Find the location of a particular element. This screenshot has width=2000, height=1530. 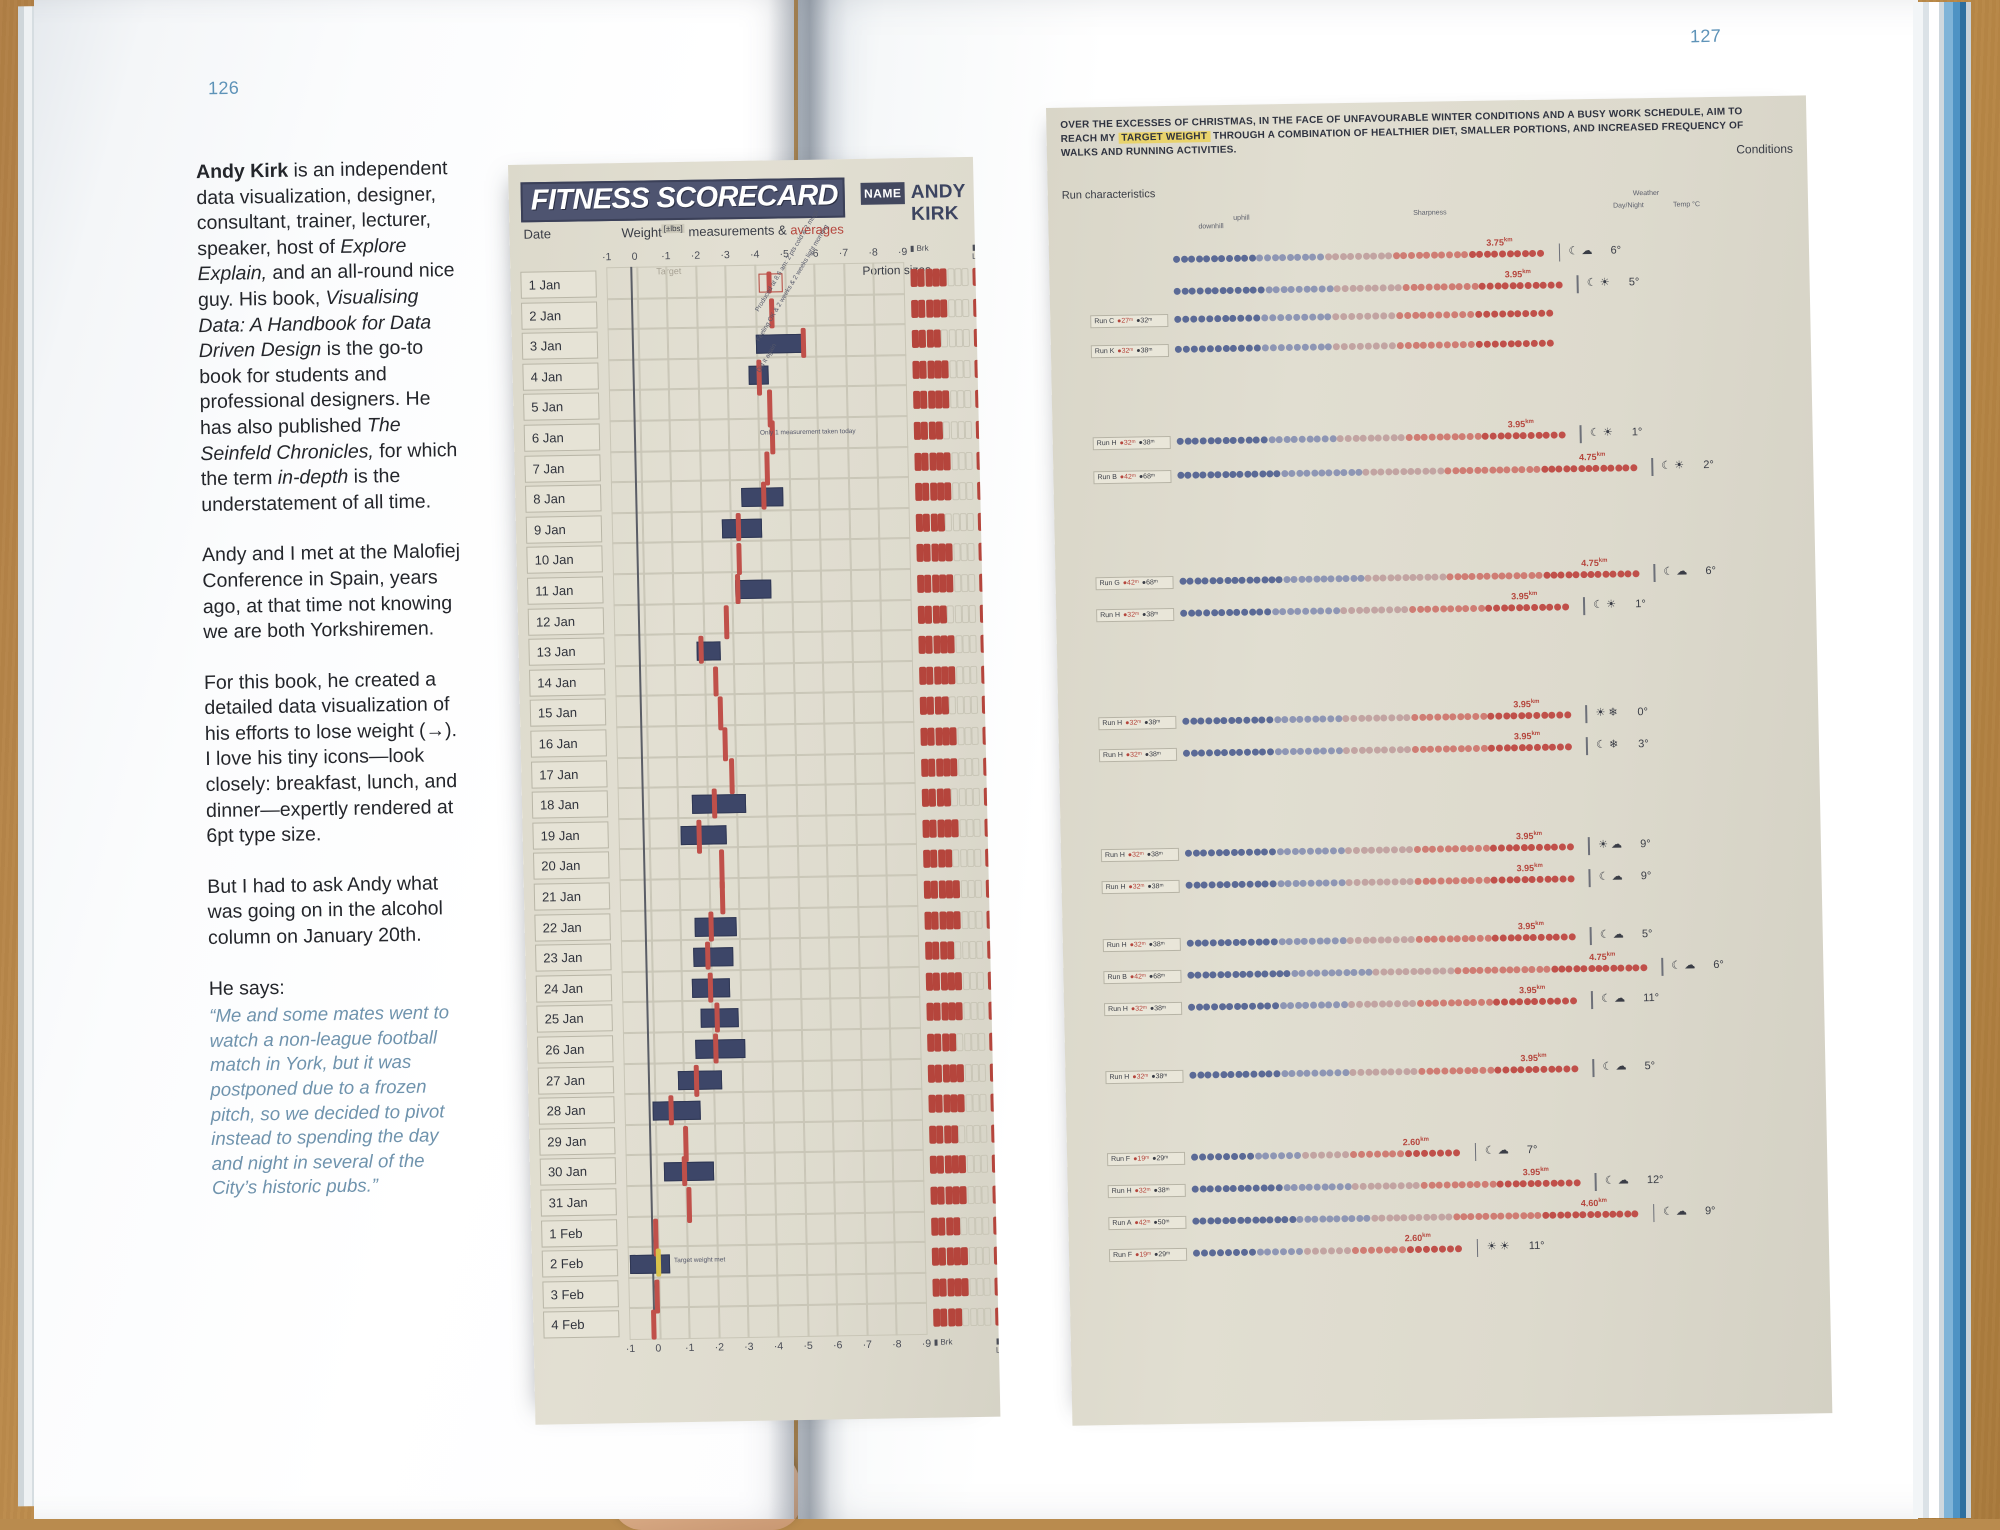

date-cell: 23 Jan is located at coordinates (573, 958).